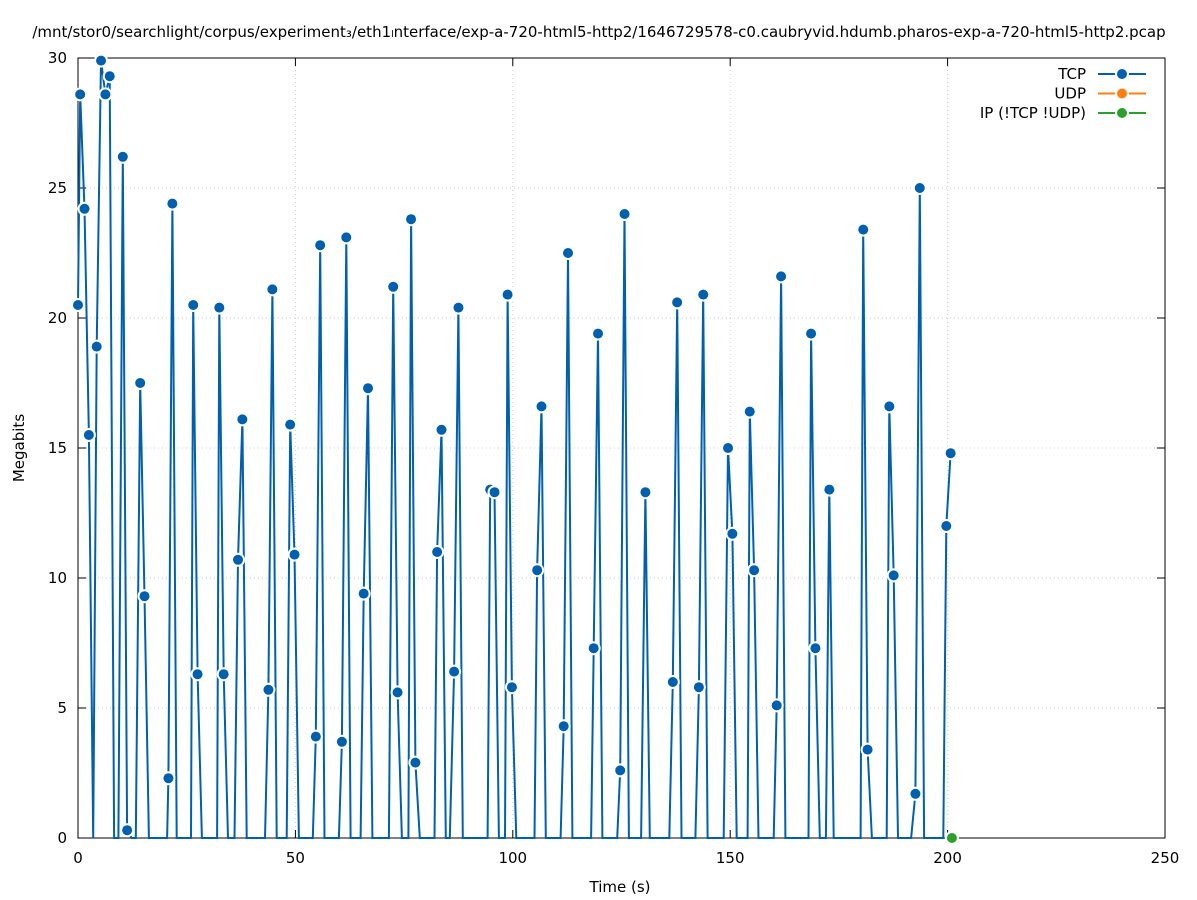  I want to click on y-tick-label: 15, so click(57, 448).